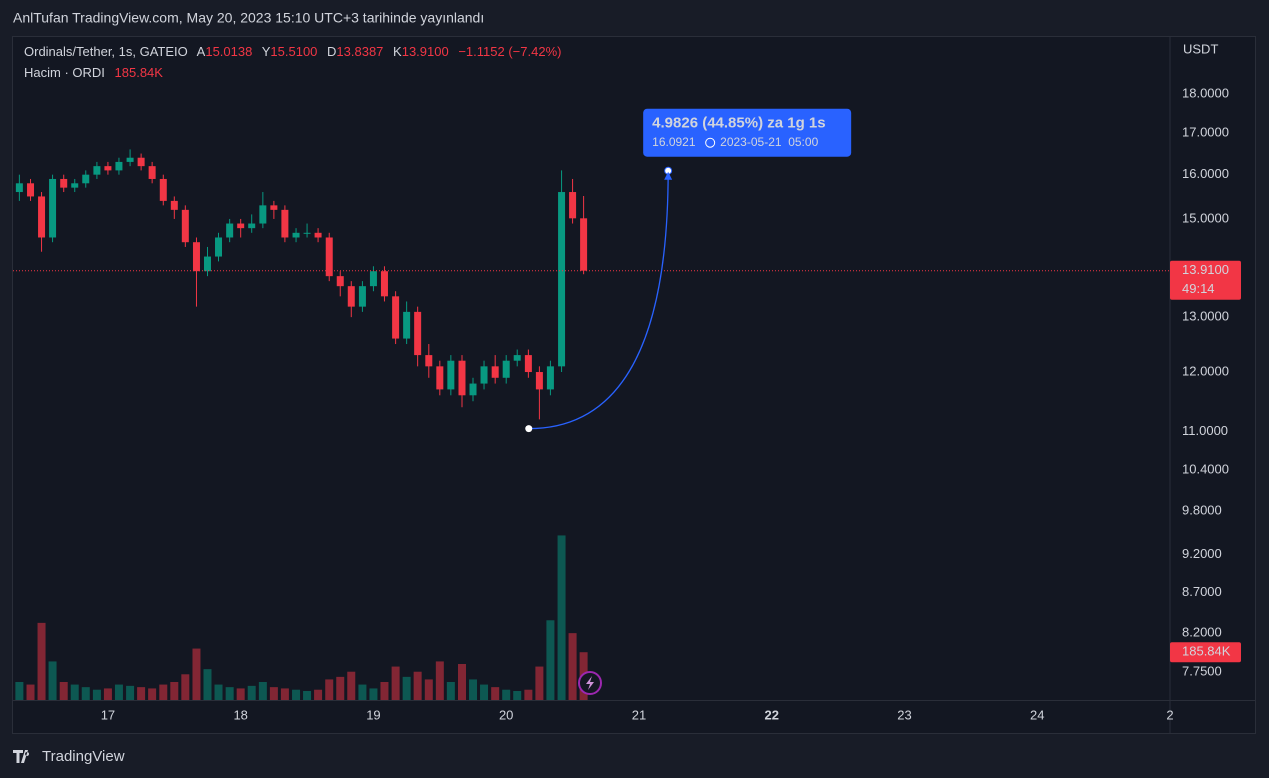  Describe the element at coordinates (1169, 714) in the screenshot. I see `x-tick-label: 2` at that location.